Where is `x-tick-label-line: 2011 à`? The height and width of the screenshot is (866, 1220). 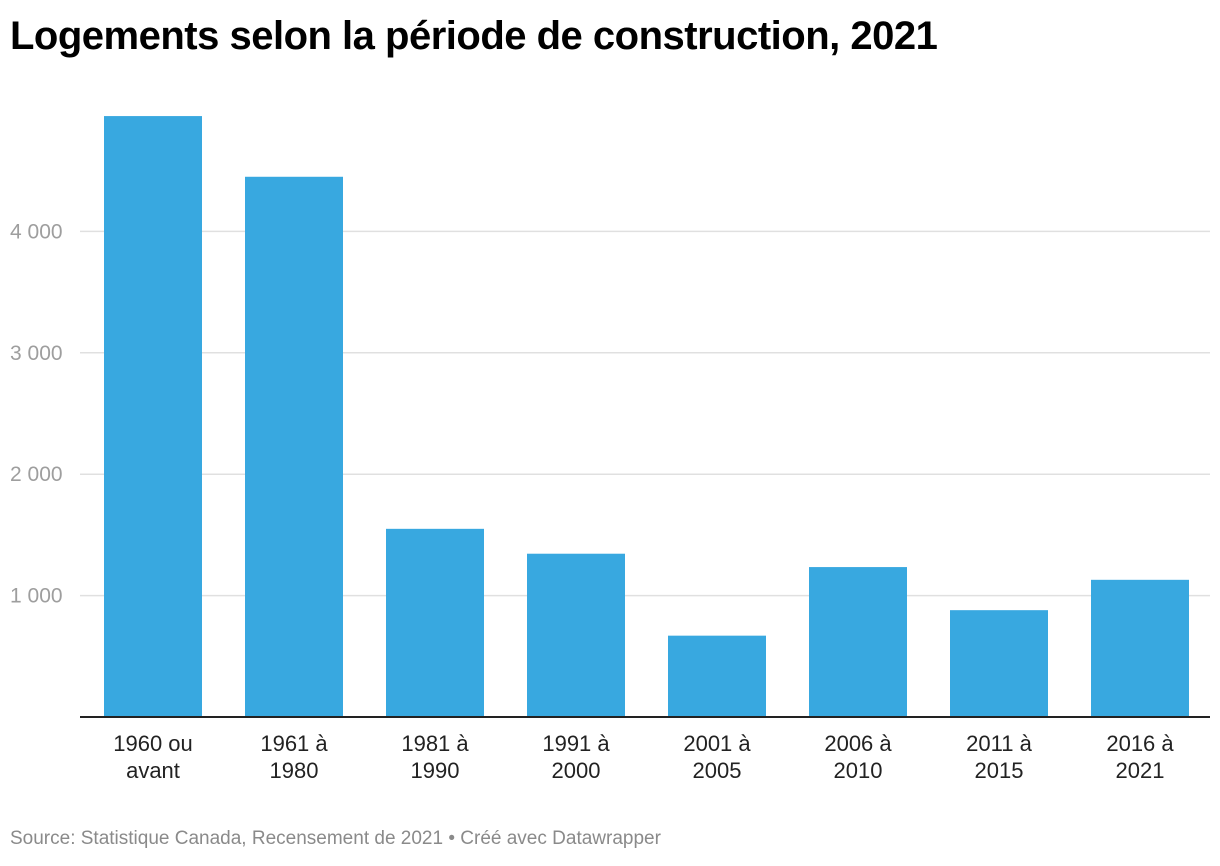
x-tick-label-line: 2011 à is located at coordinates (999, 743).